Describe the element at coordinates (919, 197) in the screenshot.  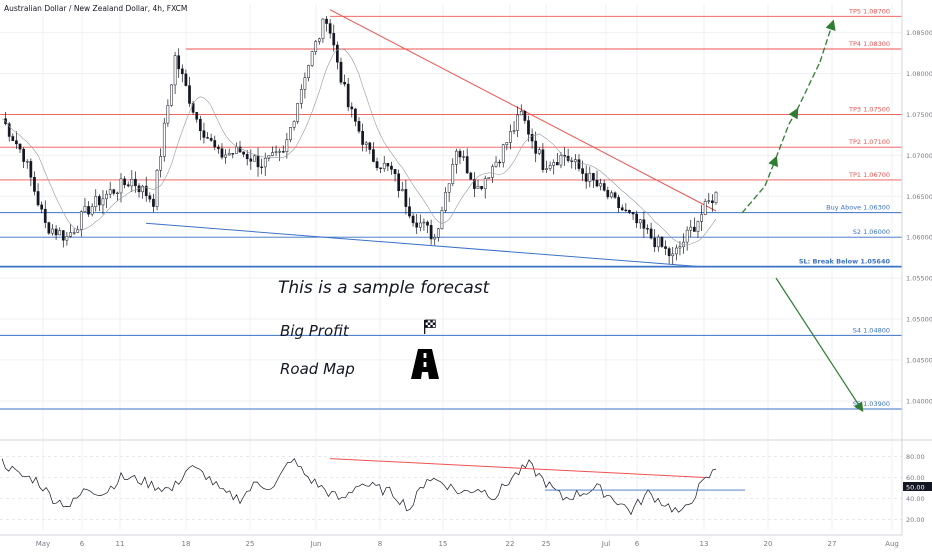
I see `price-tick-label: 1.06500` at that location.